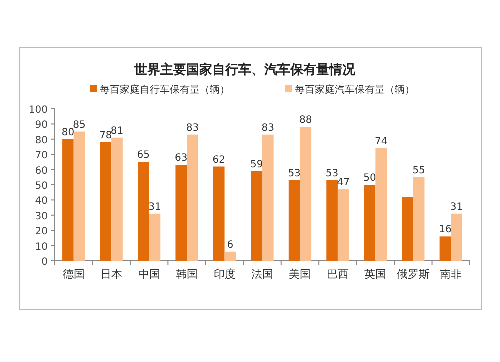 This screenshot has width=500, height=362. What do you see at coordinates (73, 274) in the screenshot?
I see `x-tick-label: 德国` at bounding box center [73, 274].